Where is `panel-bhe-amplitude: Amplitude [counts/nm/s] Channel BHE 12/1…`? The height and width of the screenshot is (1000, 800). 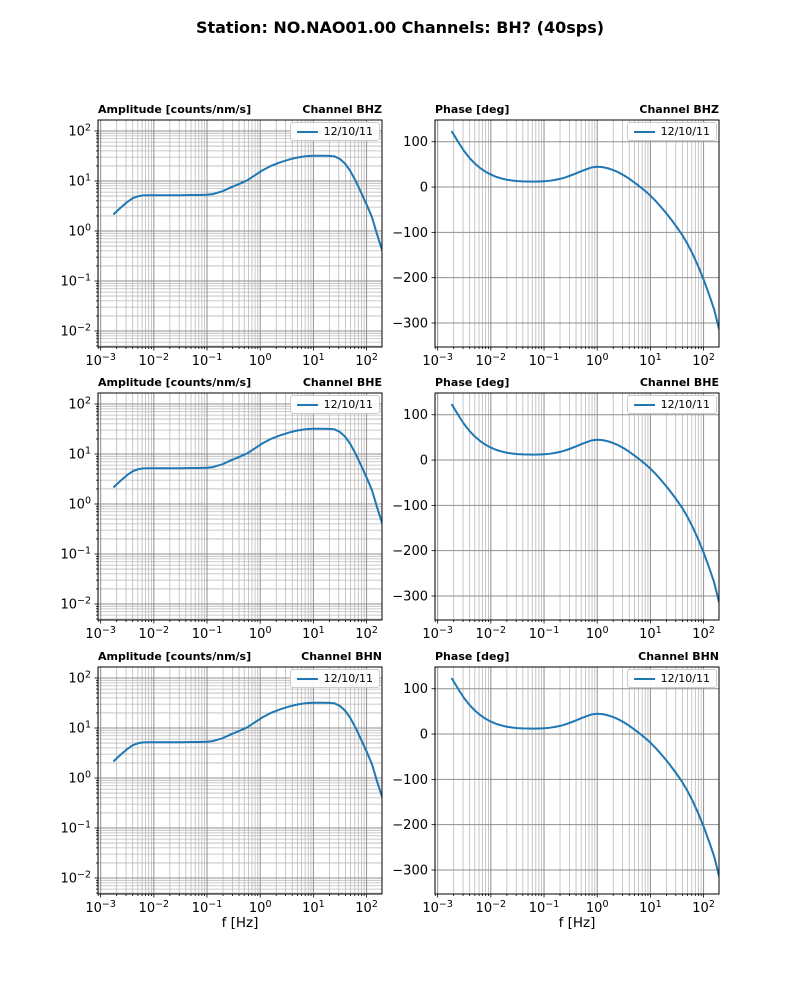
panel-bhe-amplitude: Amplitude [counts/nm/s] Channel BHE 12/1… is located at coordinates (221, 509).